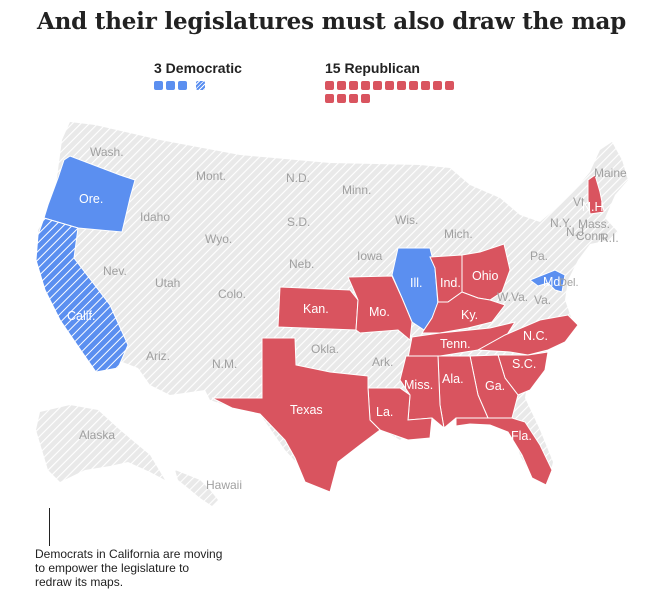 The width and height of the screenshot is (663, 607). What do you see at coordinates (594, 207) in the screenshot?
I see `label-nh: N.H.` at bounding box center [594, 207].